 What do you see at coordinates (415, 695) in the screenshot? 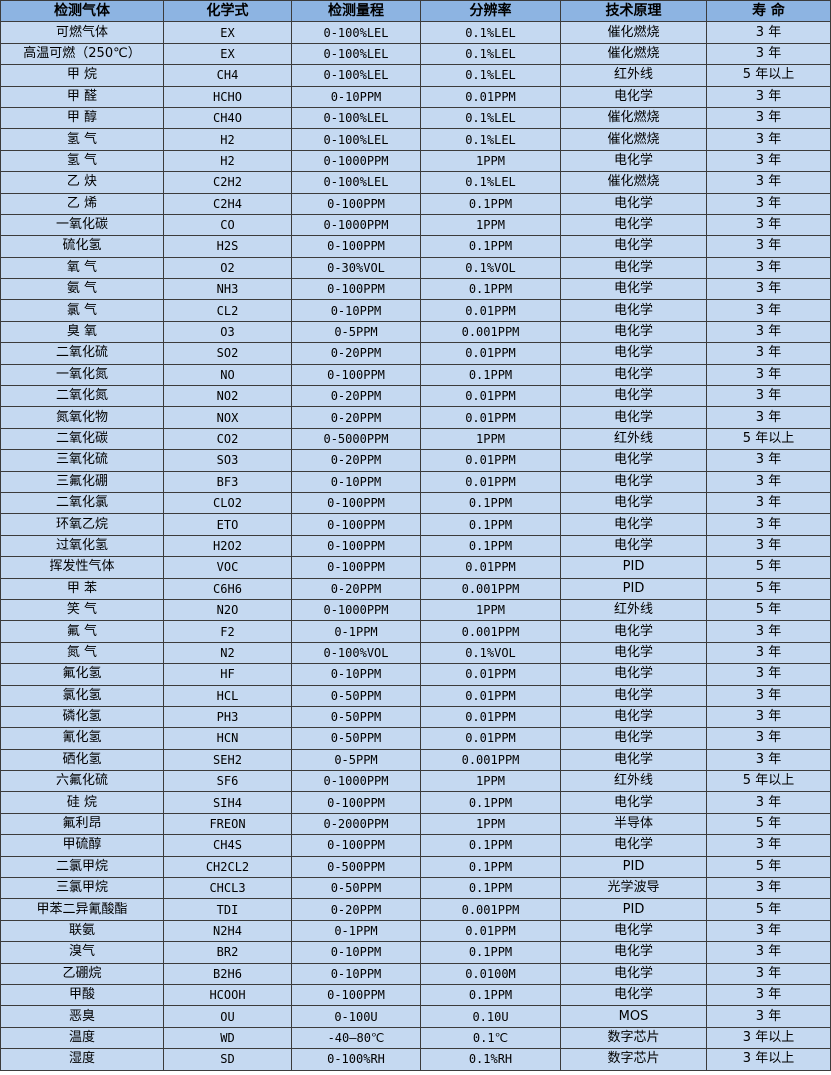
I see `table-row: 氯化氢 HCL 0-50PPM 0.01PPM 电化学 3 年` at bounding box center [415, 695].